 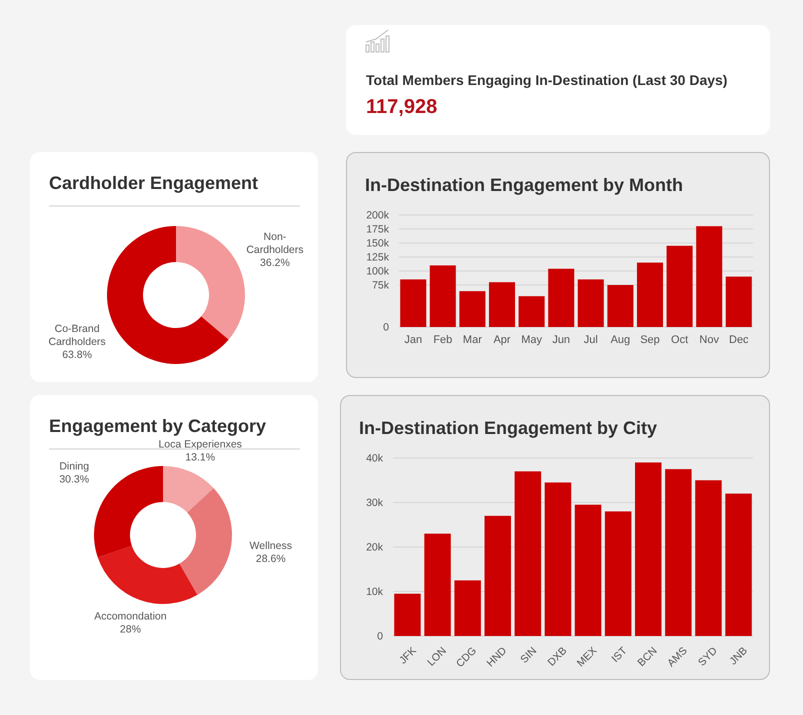 What do you see at coordinates (200, 457) in the screenshot?
I see `data-label: 13.1%` at bounding box center [200, 457].